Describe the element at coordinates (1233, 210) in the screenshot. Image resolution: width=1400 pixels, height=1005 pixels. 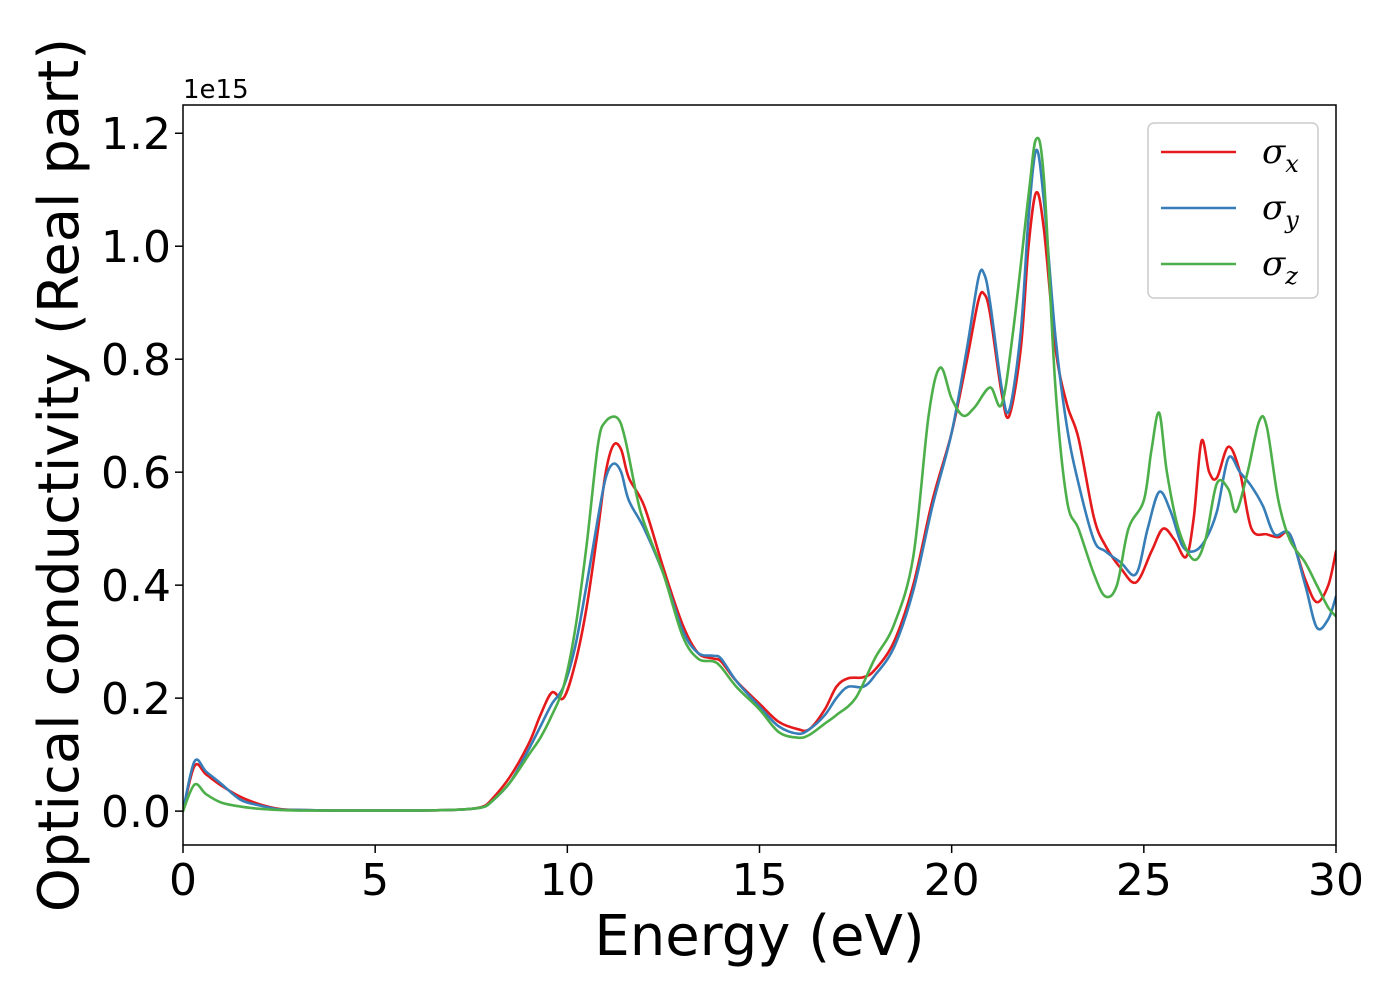
I see `legend-frame` at that location.